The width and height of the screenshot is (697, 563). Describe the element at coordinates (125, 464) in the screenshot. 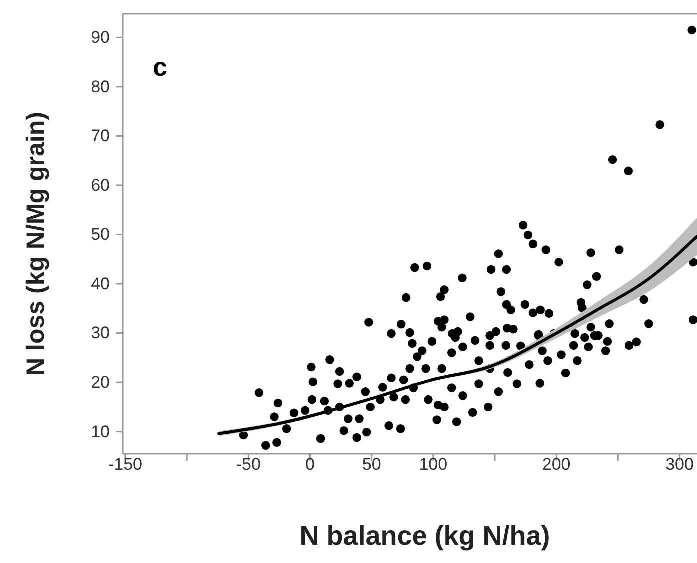

I see `x-tick-label: -150` at that location.